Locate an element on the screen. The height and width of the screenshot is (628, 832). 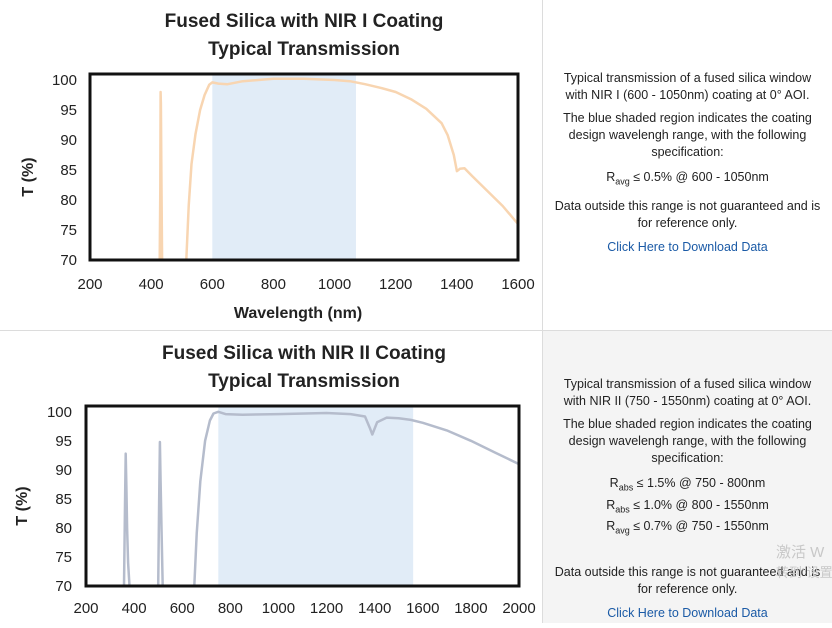
chart-title-line-1: Fused Silica with NIR I Coating is located at coordinates (304, 21).